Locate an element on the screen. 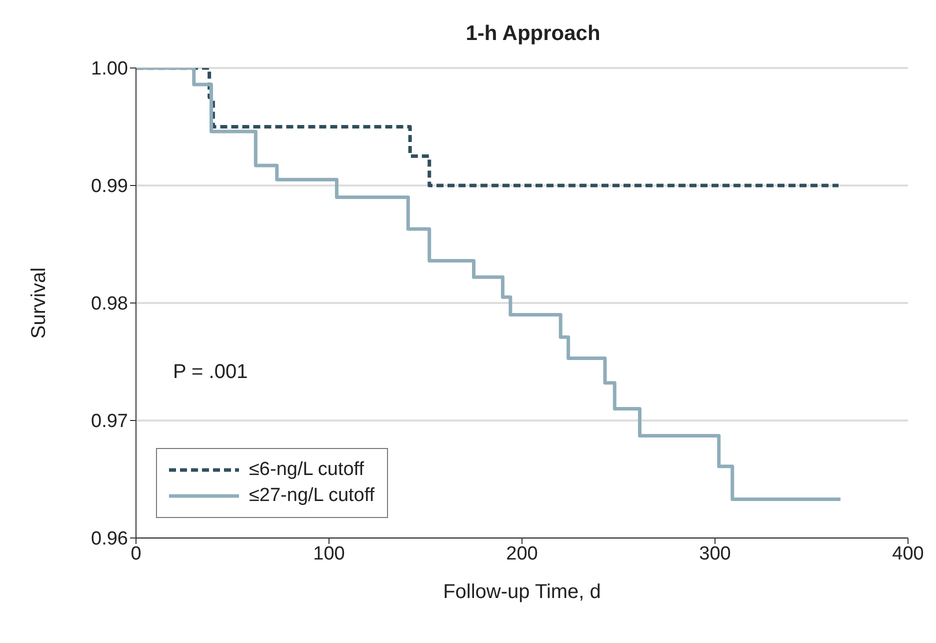 Image resolution: width=936 pixels, height=643 pixels. legend-label: ≤27-ng/L cutoff is located at coordinates (312, 496).